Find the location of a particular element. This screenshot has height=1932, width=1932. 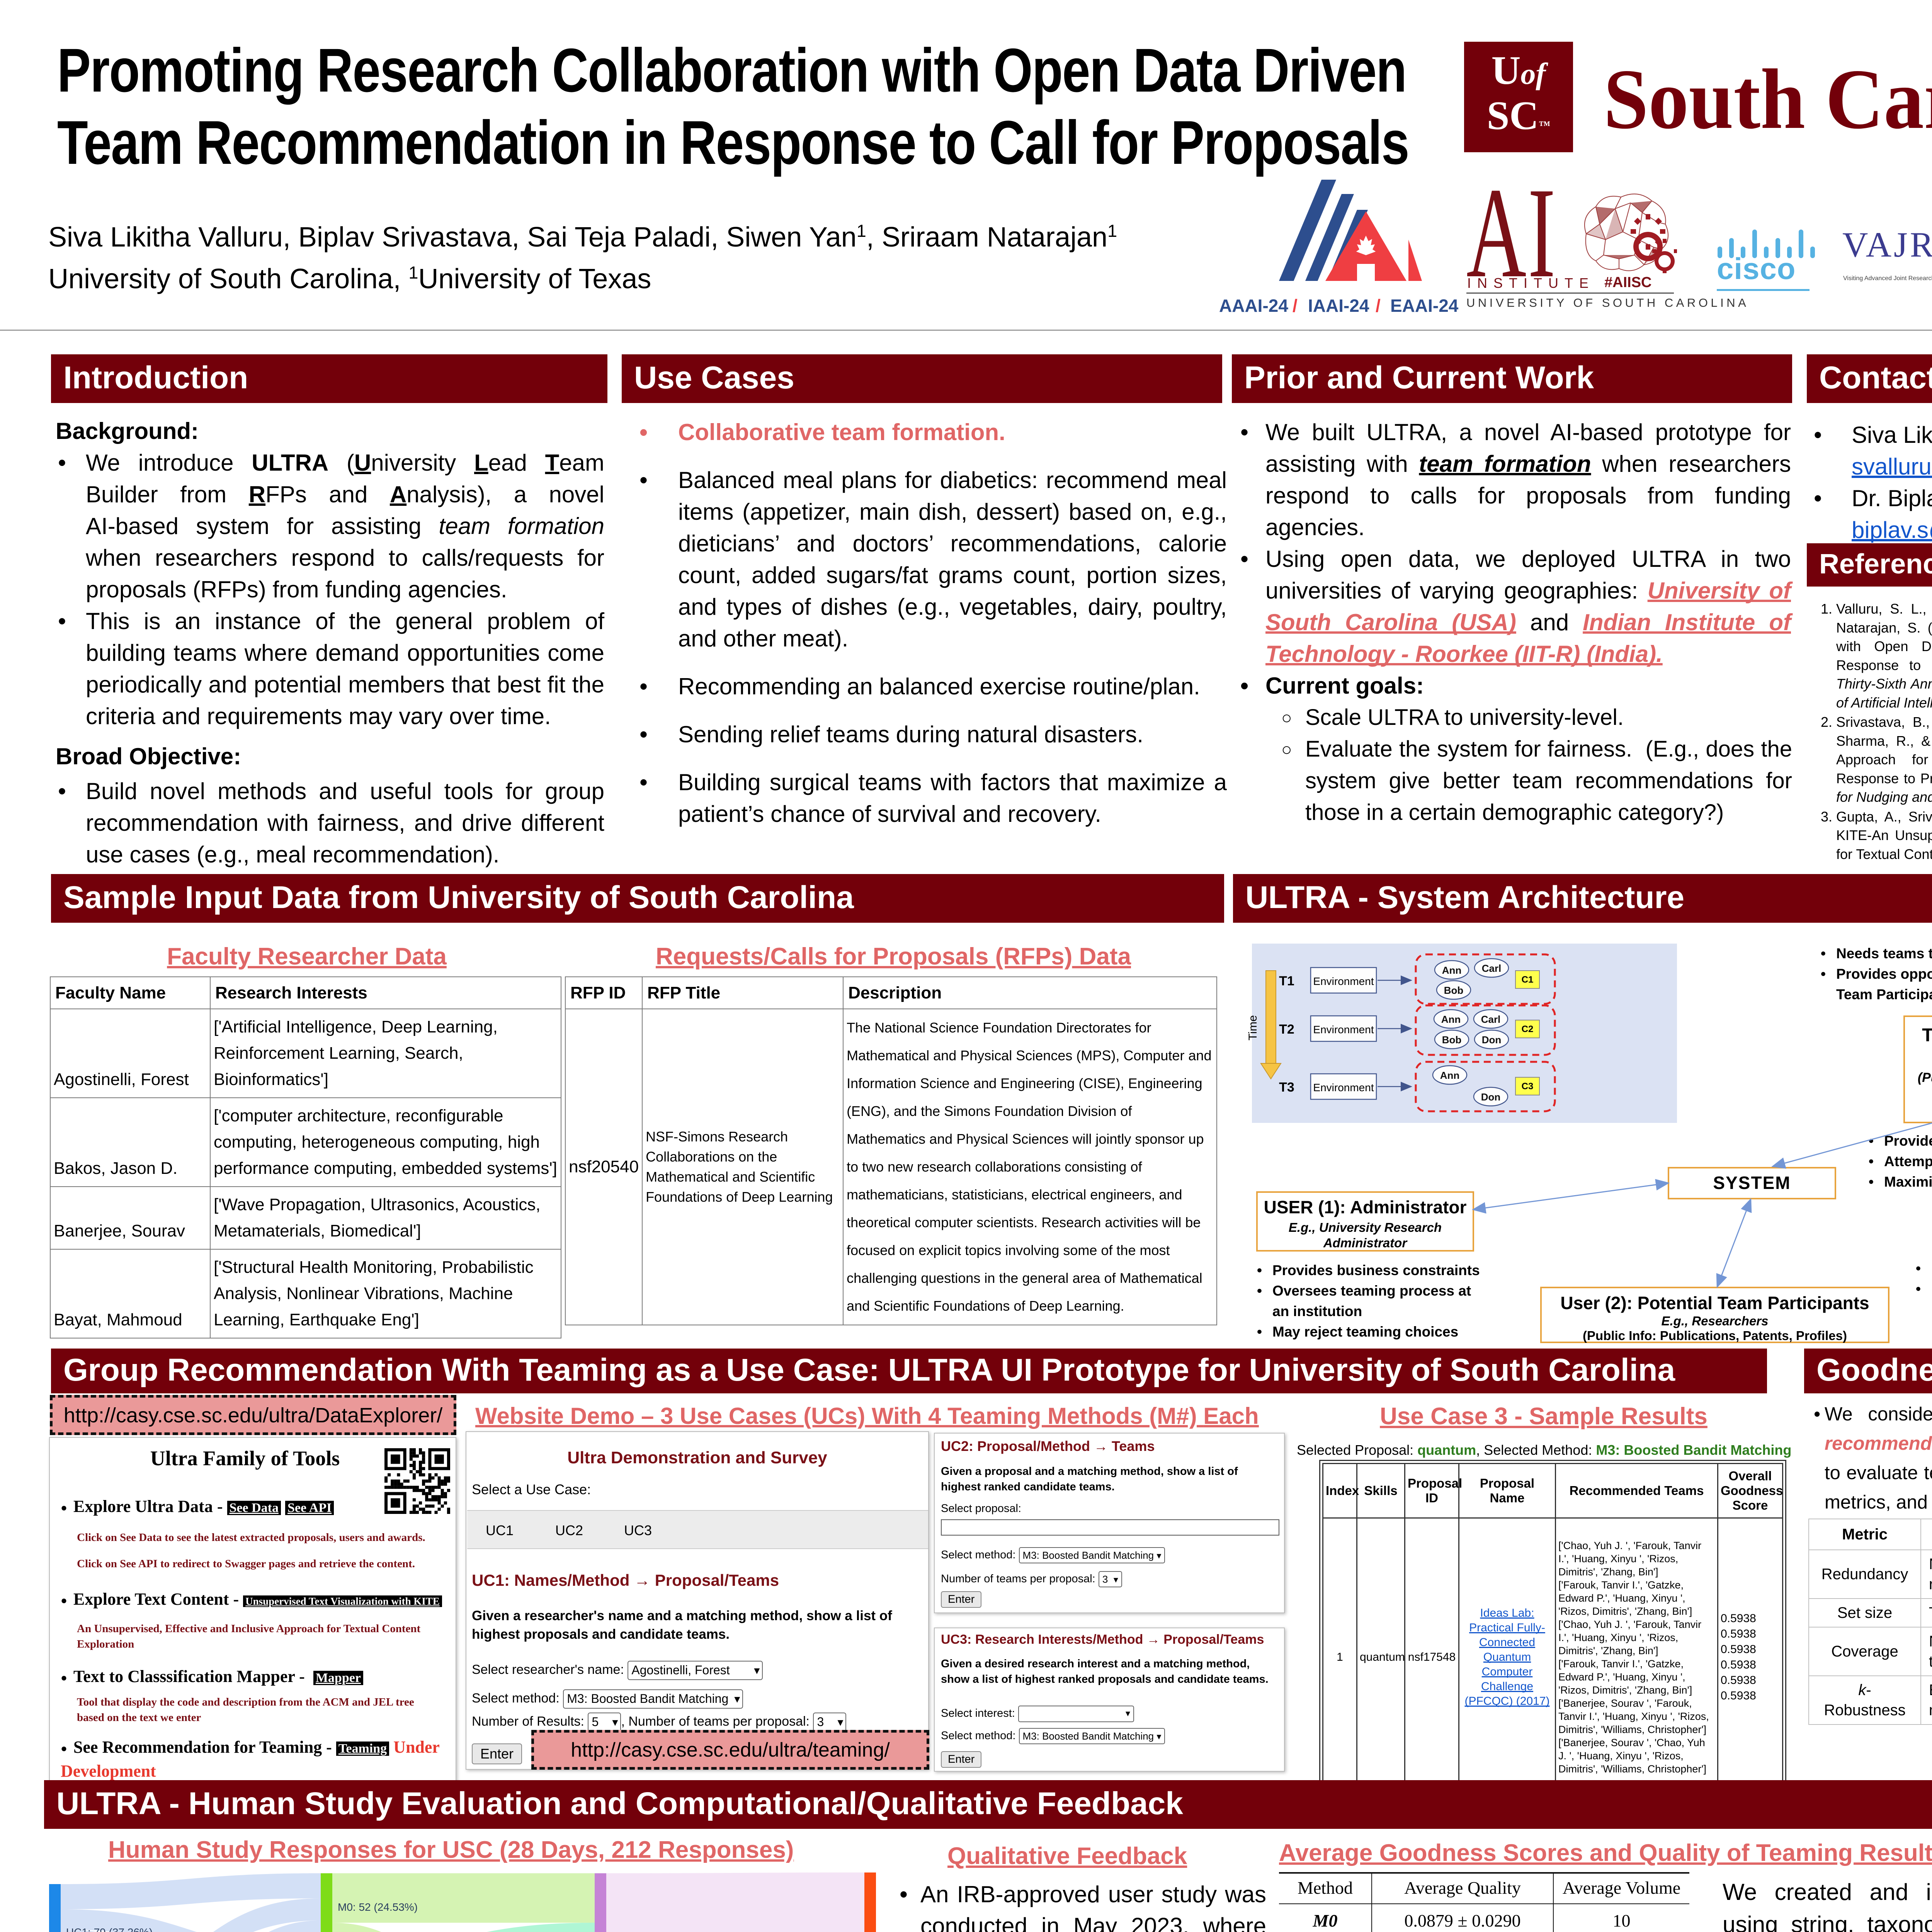

svg-text: USER (1): Administrator is located at coordinates (1366, 1207).